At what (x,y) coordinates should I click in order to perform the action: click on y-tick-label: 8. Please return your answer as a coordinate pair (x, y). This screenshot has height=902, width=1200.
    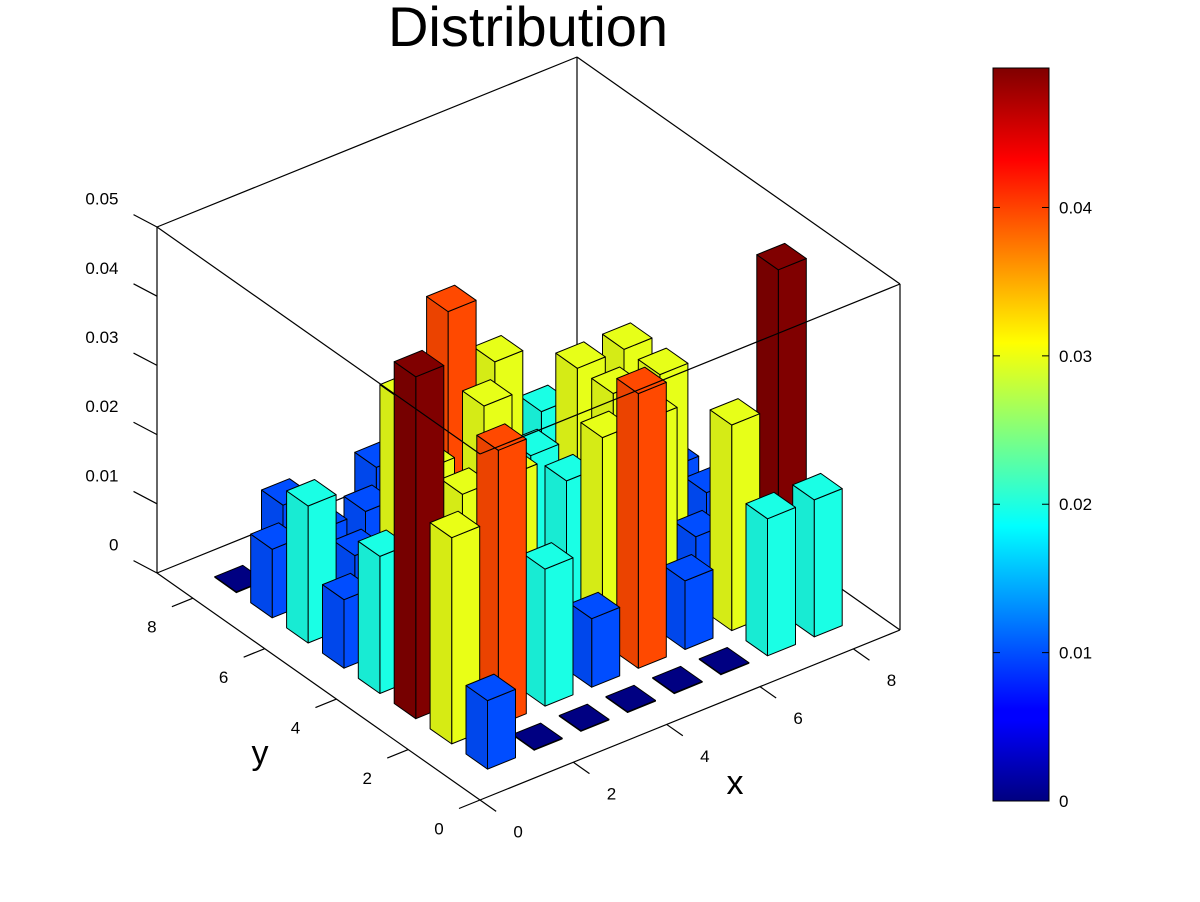
    Looking at the image, I should click on (151, 627).